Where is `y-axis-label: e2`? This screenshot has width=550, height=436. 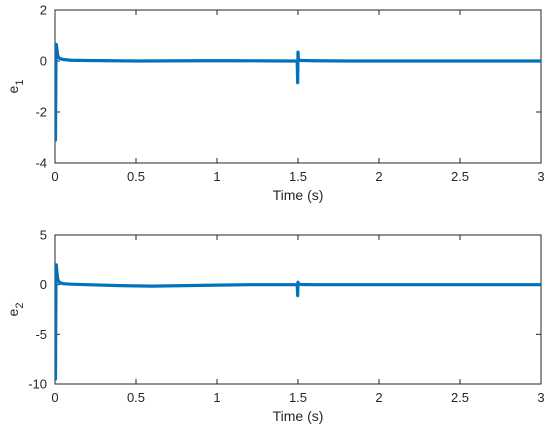
y-axis-label: e2 is located at coordinates (15, 310).